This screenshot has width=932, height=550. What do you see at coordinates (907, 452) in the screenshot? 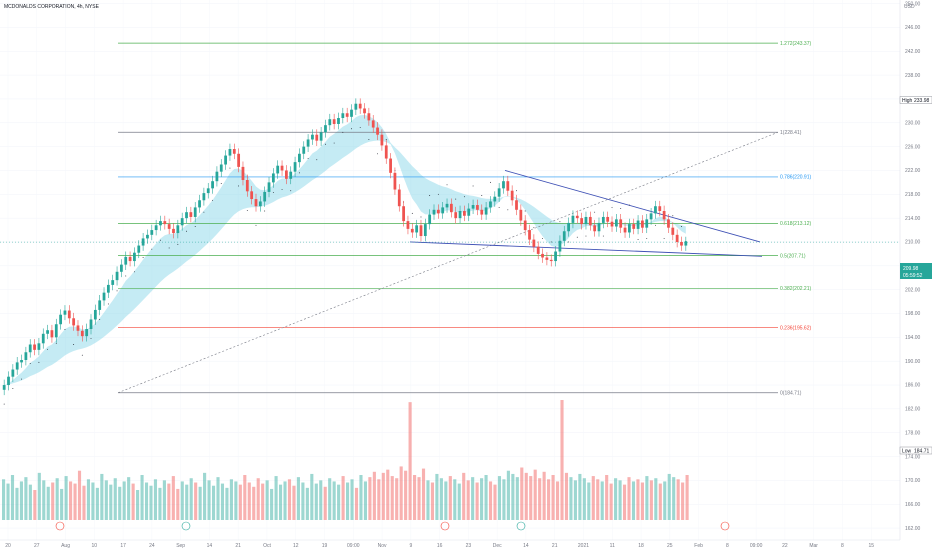
I see `low-marker-label: Low` at bounding box center [907, 452].